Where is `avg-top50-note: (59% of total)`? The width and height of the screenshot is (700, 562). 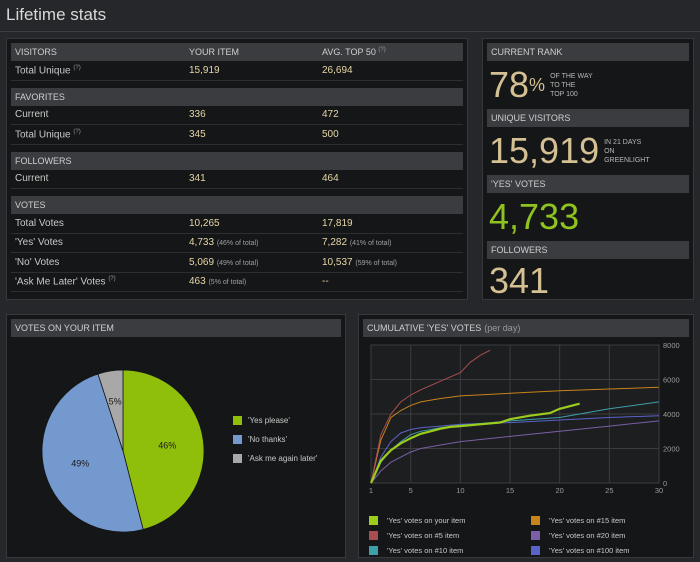
avg-top50-note: (59% of total) is located at coordinates (376, 263).